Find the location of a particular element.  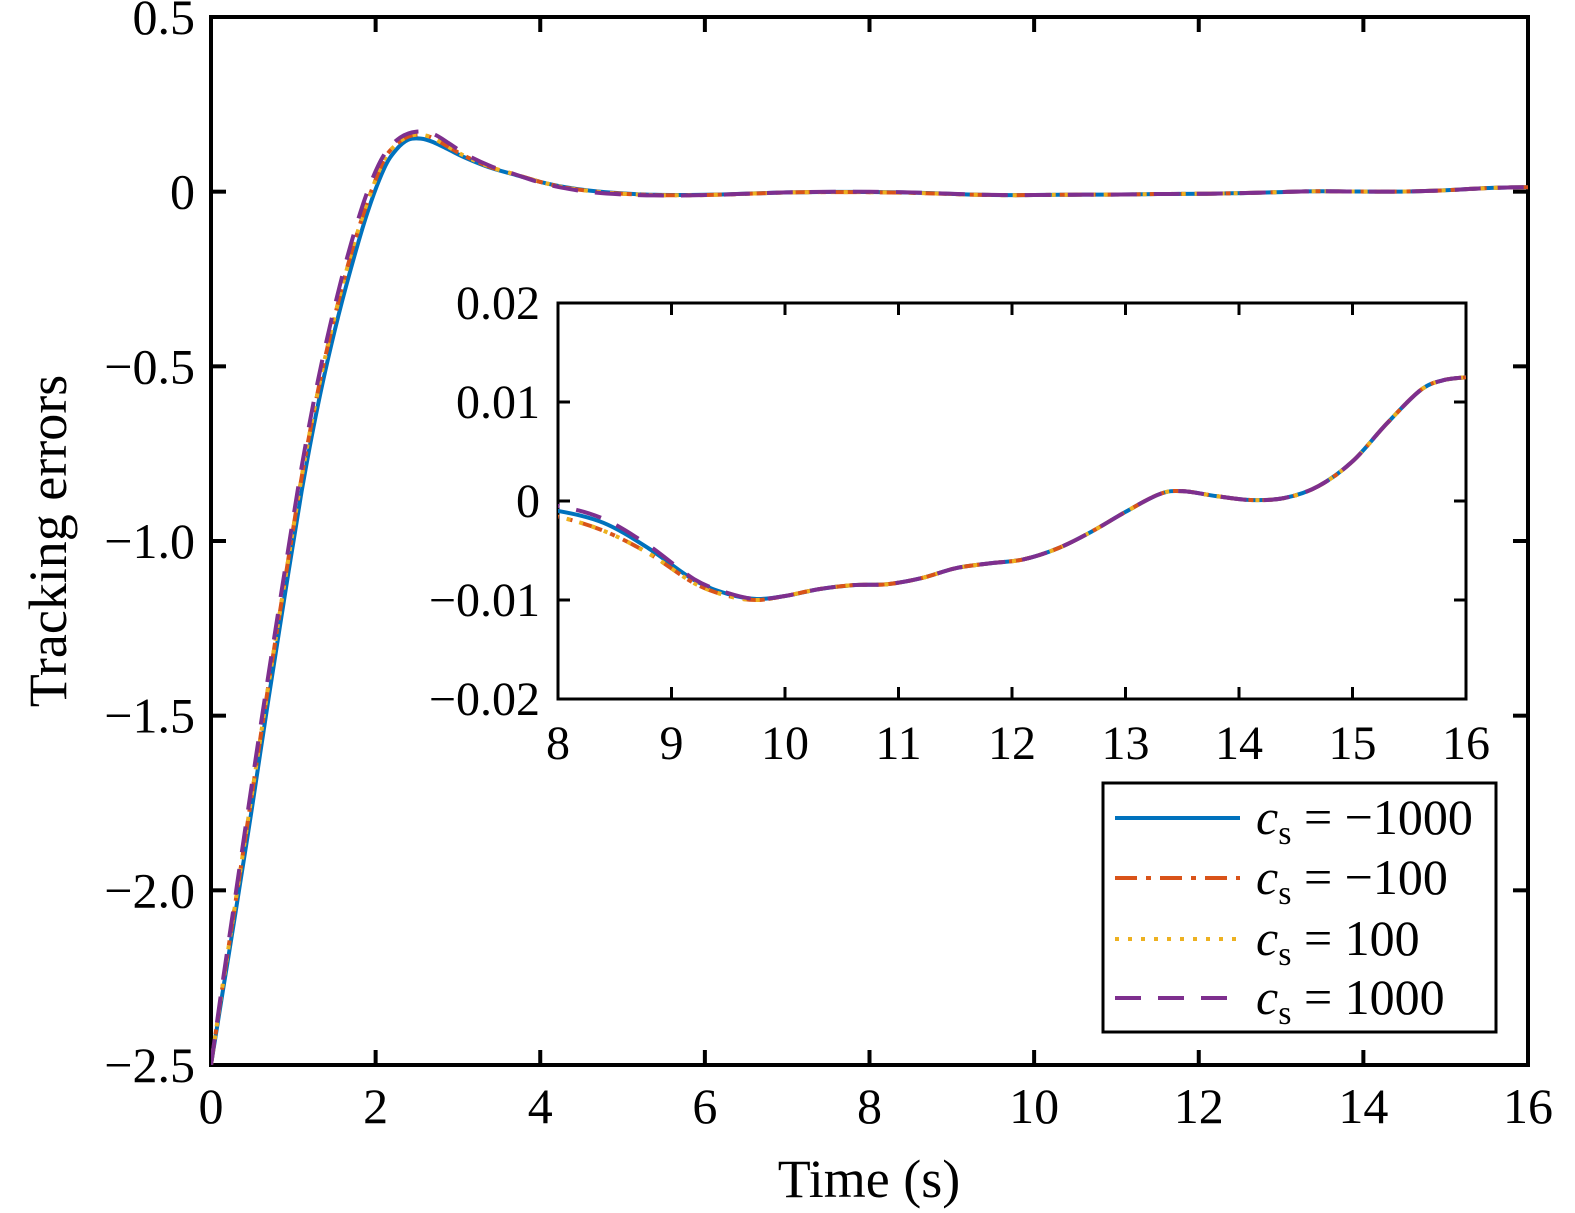

legend-label-2: cs = 100 is located at coordinates (1338, 941).